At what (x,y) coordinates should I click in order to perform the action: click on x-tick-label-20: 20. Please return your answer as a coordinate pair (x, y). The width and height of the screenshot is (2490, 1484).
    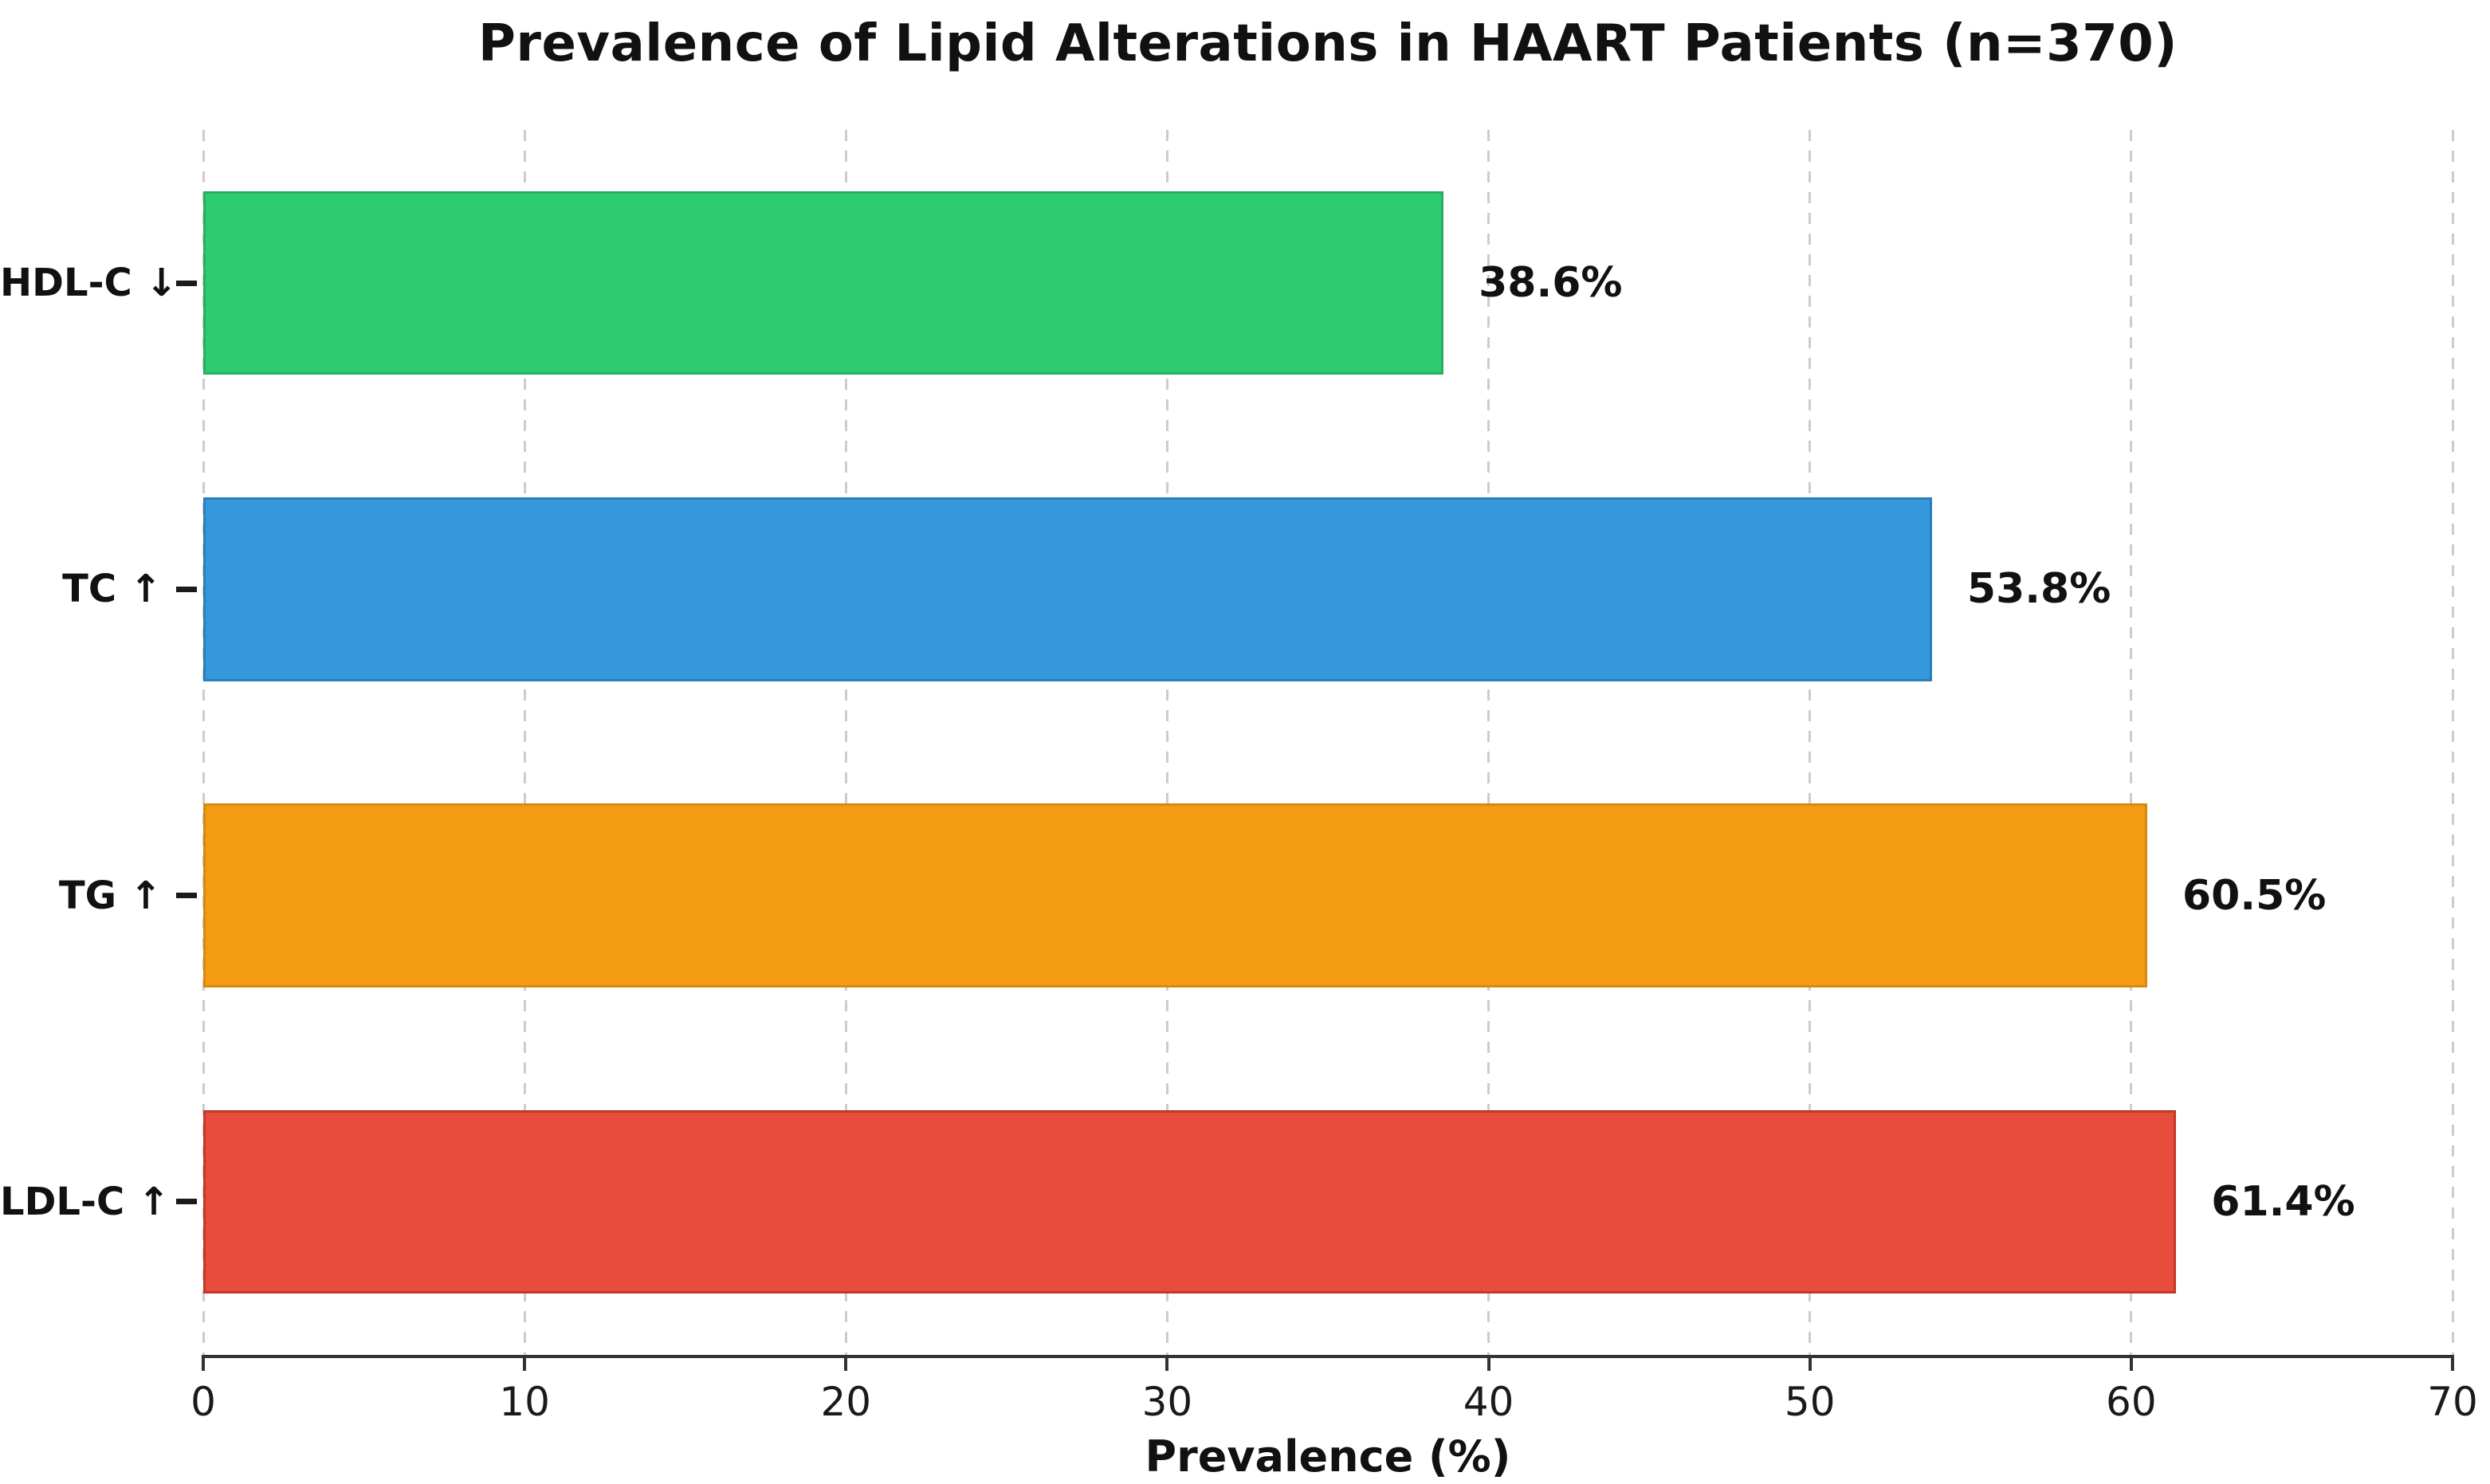
    Looking at the image, I should click on (846, 1402).